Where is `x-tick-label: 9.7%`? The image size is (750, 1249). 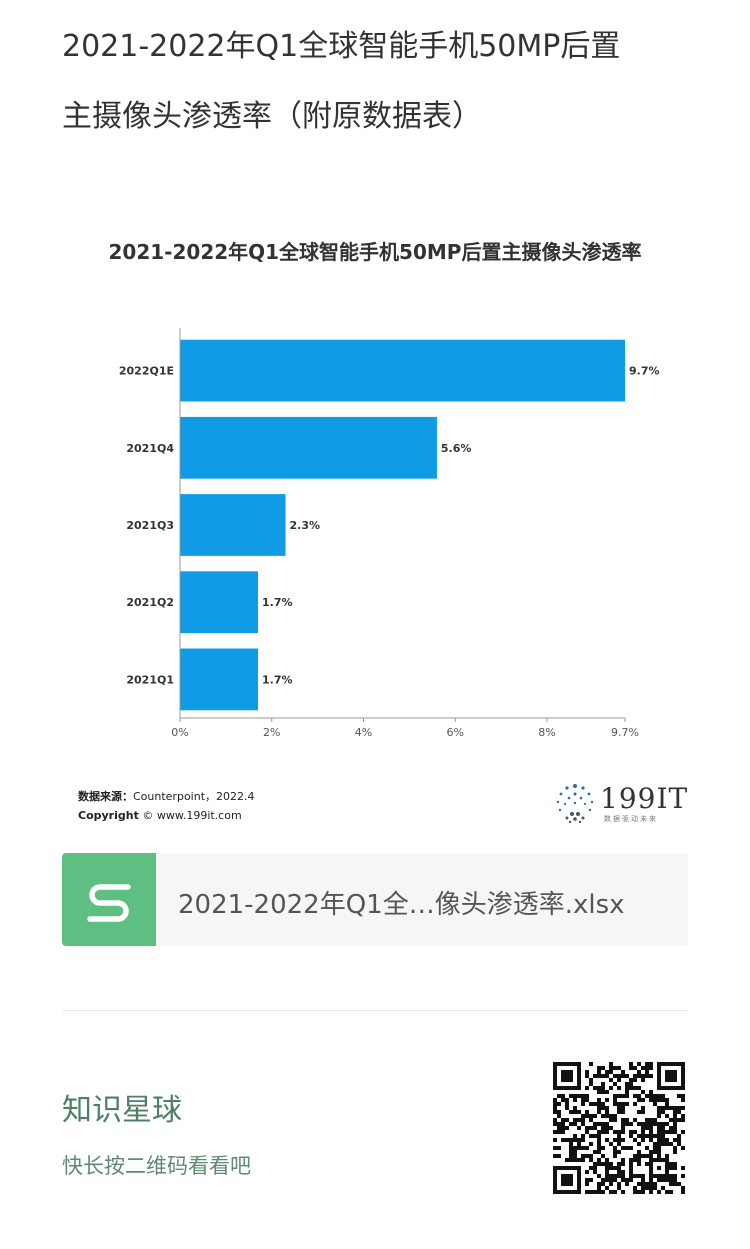 x-tick-label: 9.7% is located at coordinates (625, 732).